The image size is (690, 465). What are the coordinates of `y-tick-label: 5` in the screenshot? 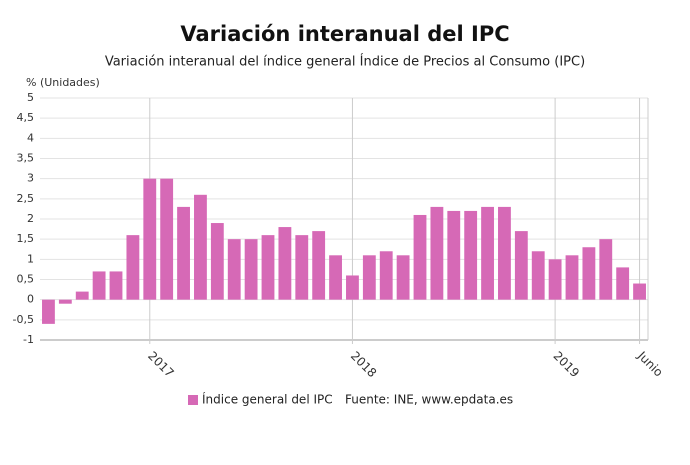 It's located at (30, 97).